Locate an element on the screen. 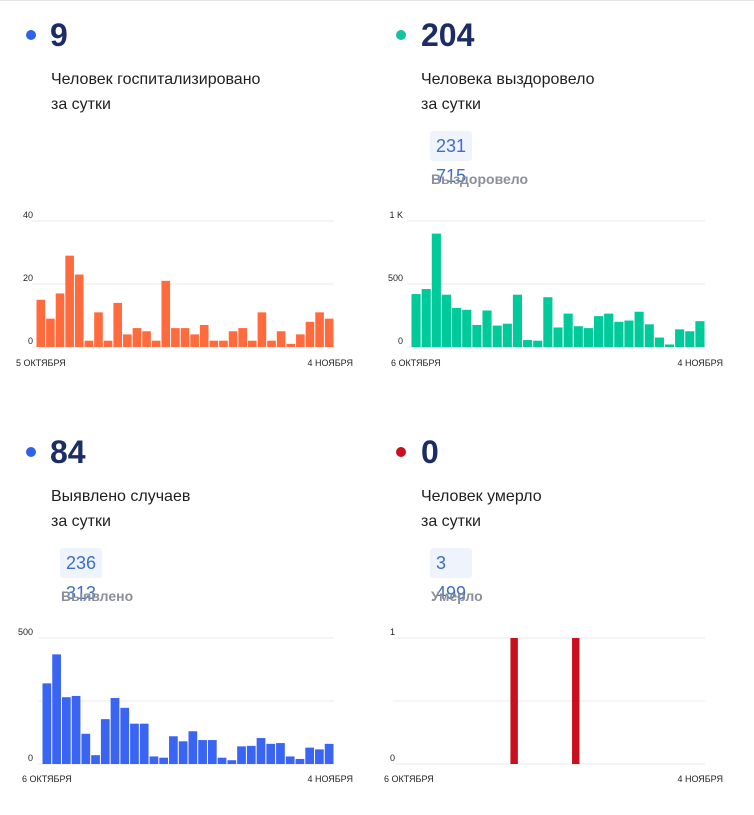  cases-dot-icon is located at coordinates (31, 452).